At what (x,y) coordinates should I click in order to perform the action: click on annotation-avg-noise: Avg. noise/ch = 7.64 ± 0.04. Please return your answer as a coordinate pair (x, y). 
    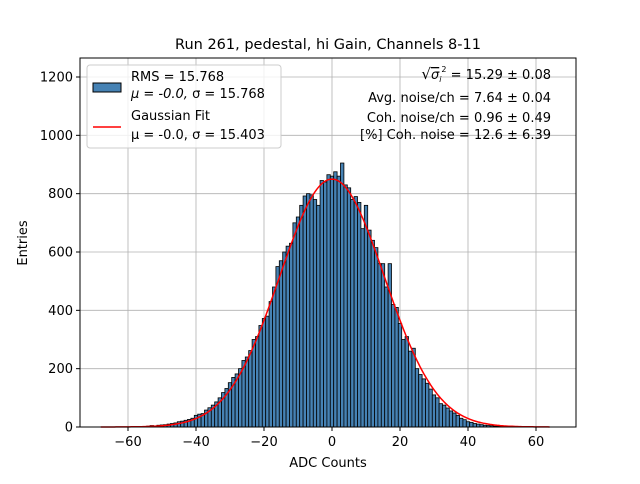
    Looking at the image, I should click on (459, 98).